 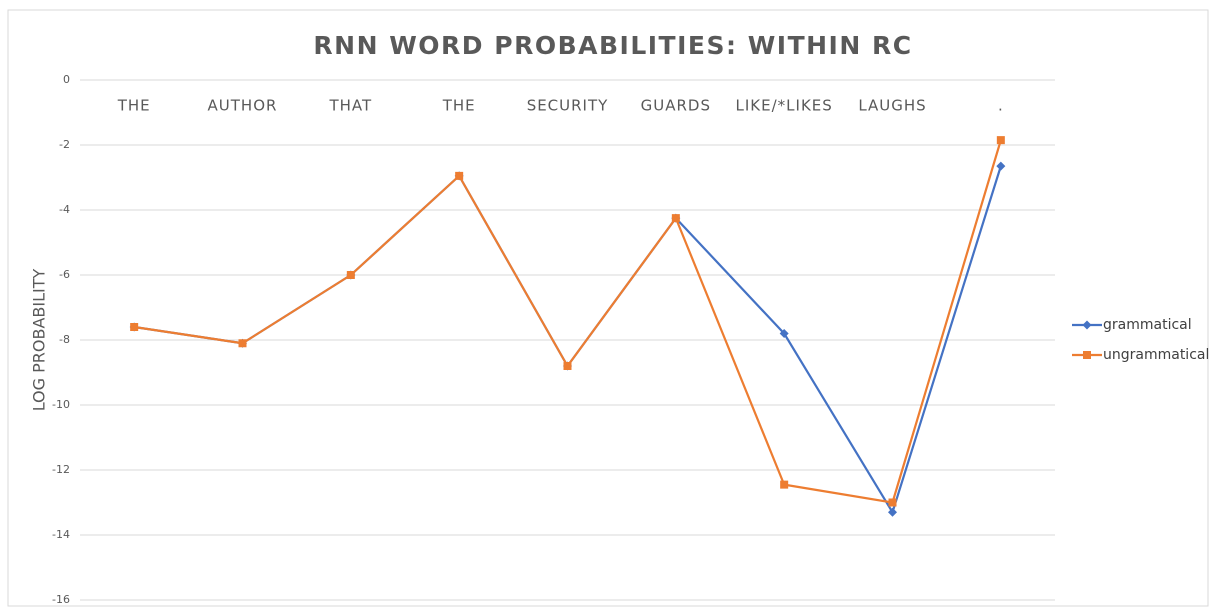 What do you see at coordinates (892, 106) in the screenshot?
I see `x-tick-label: LAUGHS` at bounding box center [892, 106].